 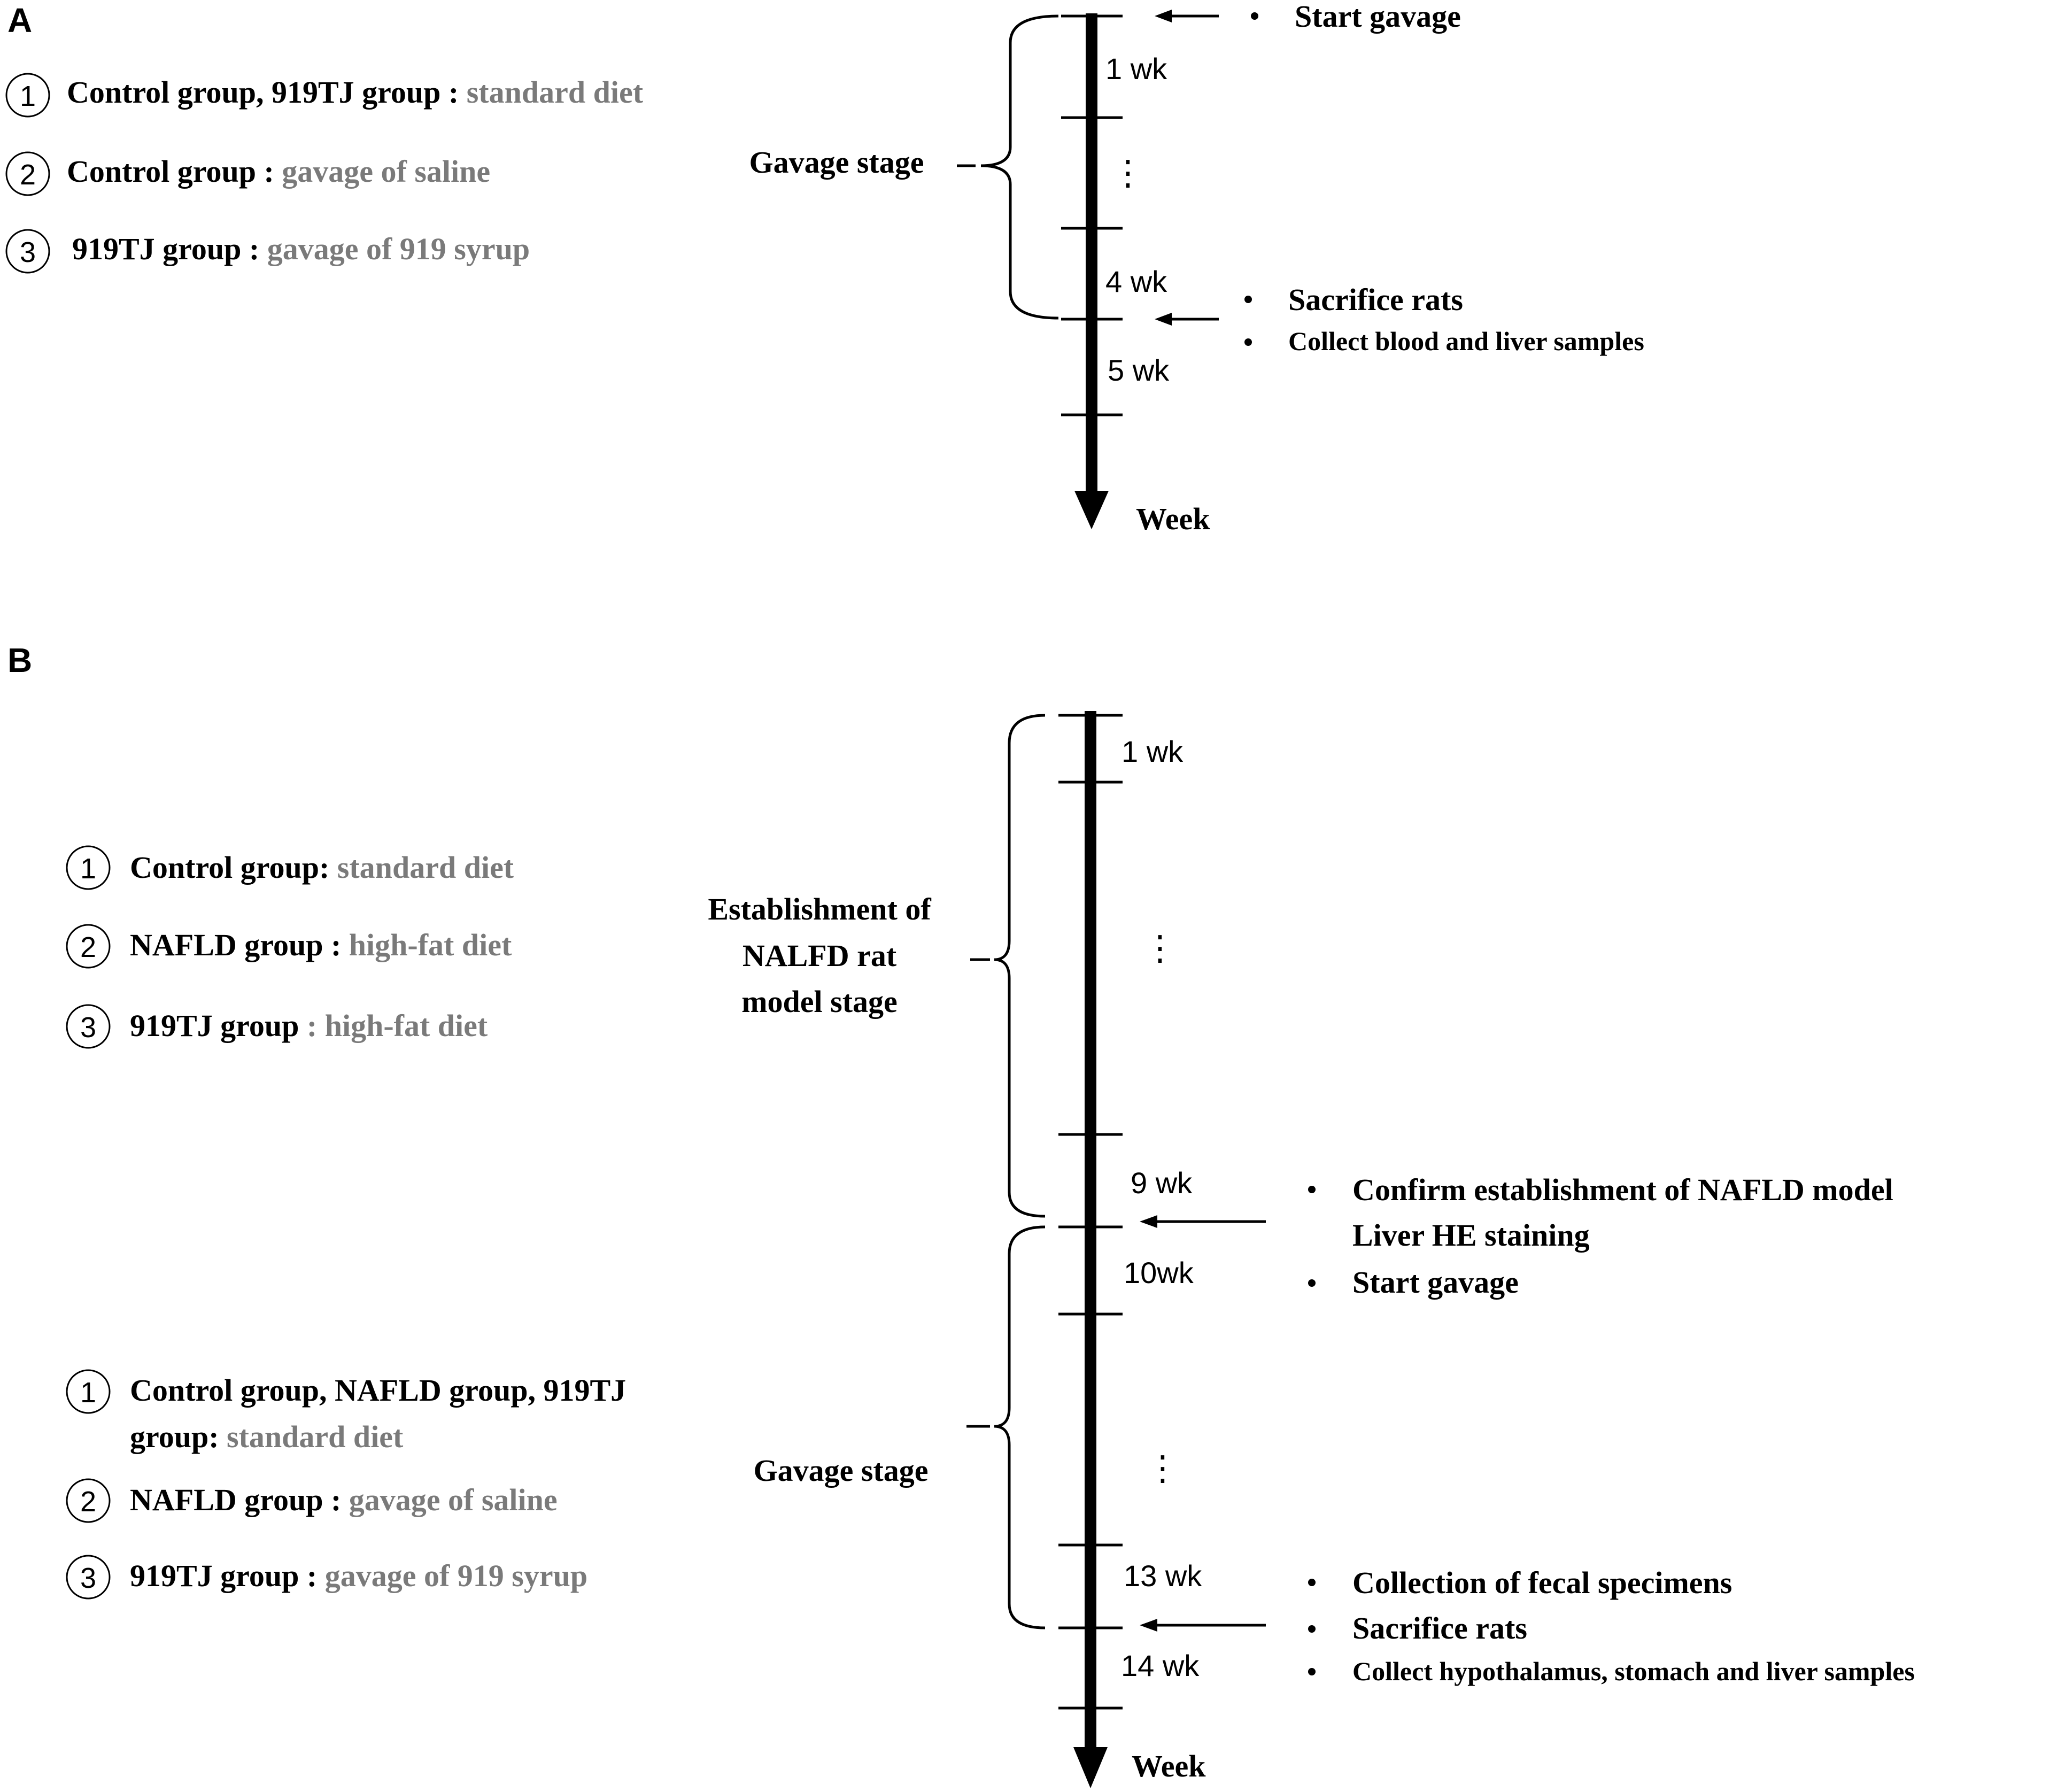 I want to click on annotation: Liver HE staining, so click(x=1471, y=1235).